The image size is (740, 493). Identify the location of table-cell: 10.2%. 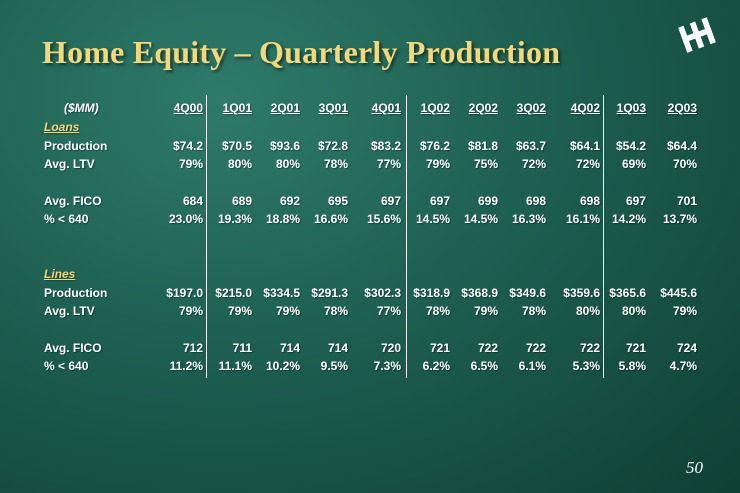
(282, 366).